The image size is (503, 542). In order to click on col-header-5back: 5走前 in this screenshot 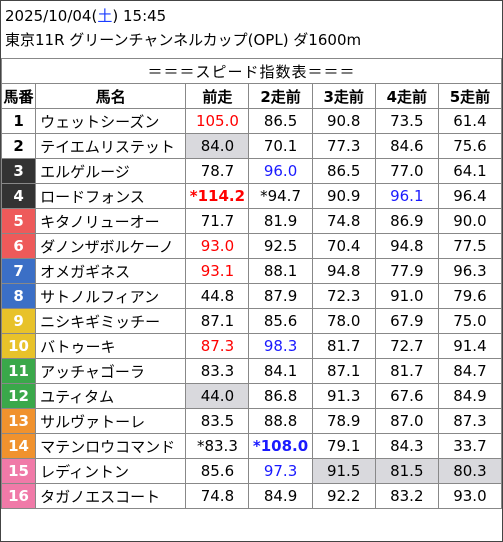, I will do `click(470, 96)`.